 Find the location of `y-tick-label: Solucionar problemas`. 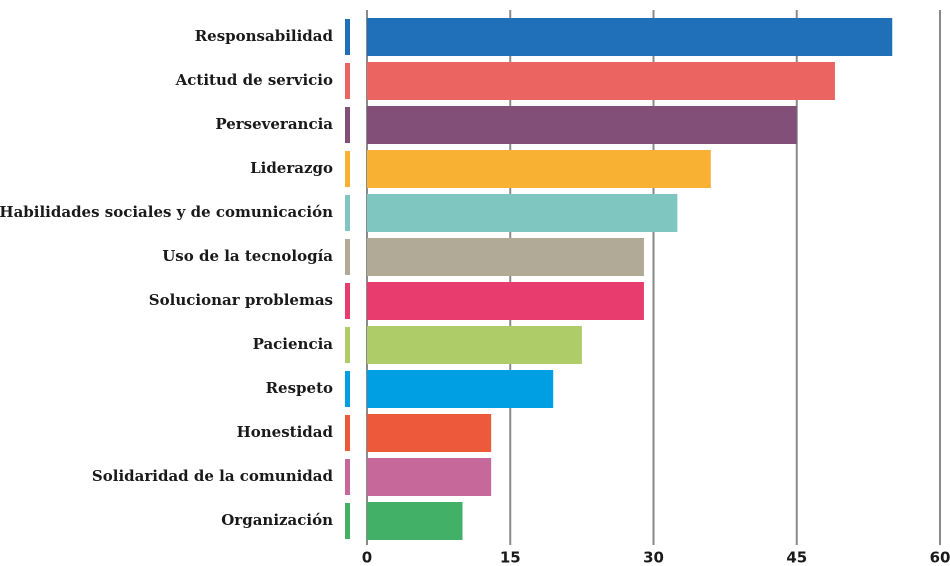

y-tick-label: Solucionar problemas is located at coordinates (241, 300).